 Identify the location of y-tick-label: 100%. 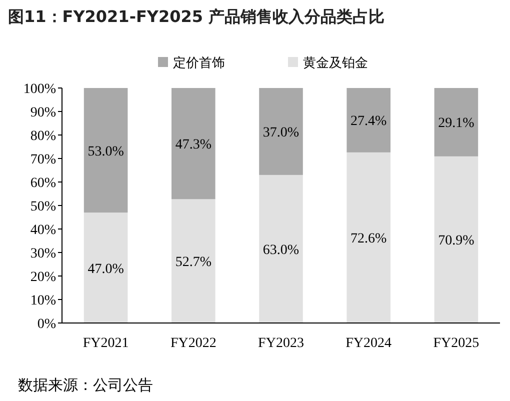
(39, 89).